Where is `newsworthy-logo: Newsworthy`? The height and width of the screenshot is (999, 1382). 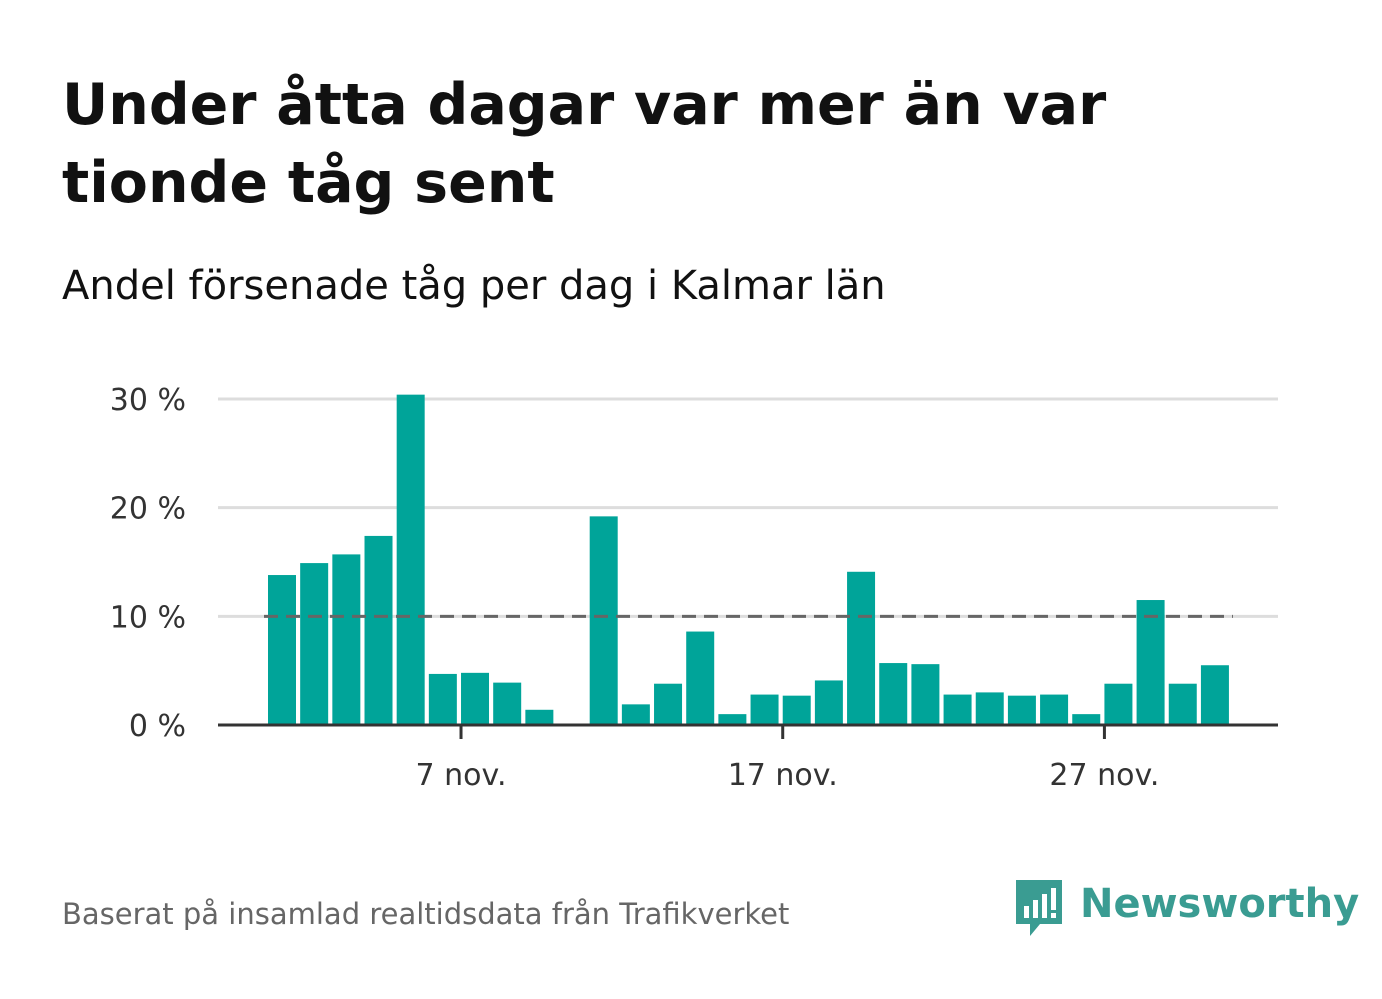
newsworthy-logo: Newsworthy is located at coordinates (1185, 910).